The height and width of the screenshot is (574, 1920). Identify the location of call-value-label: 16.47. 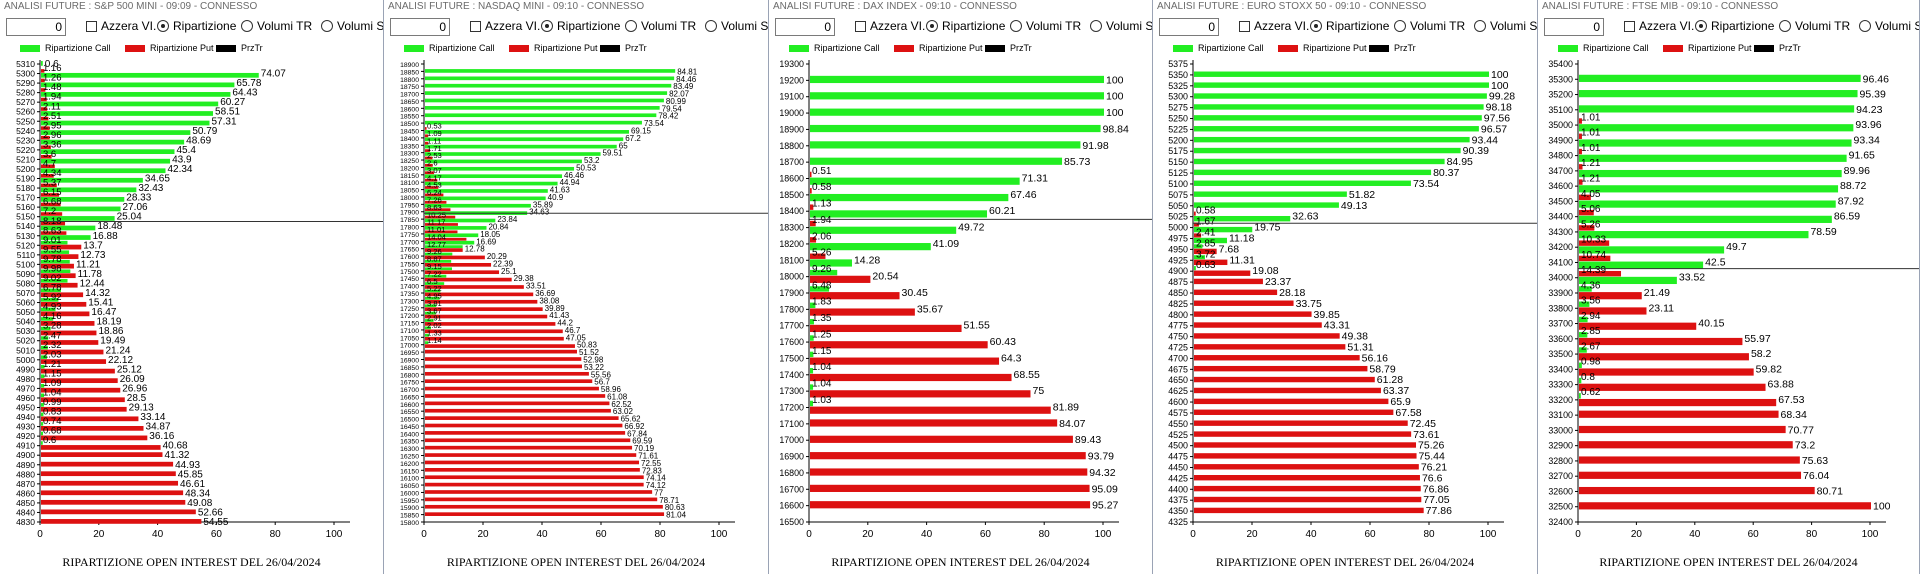
(103, 312).